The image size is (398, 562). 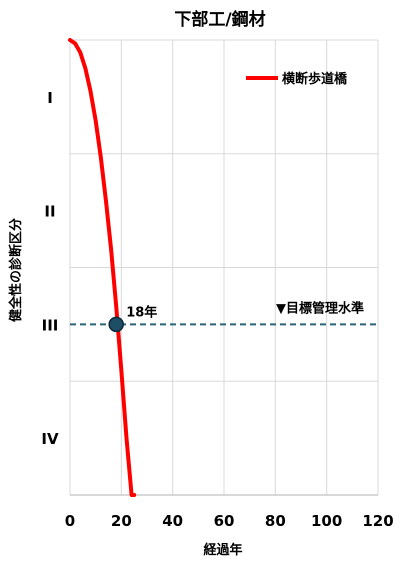 I want to click on x-tick-60: 60, so click(x=224, y=521).